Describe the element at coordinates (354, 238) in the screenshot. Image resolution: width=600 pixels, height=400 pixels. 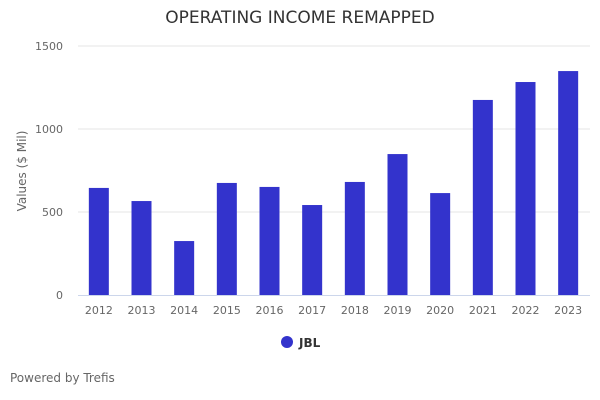
I see `bar-2018` at that location.